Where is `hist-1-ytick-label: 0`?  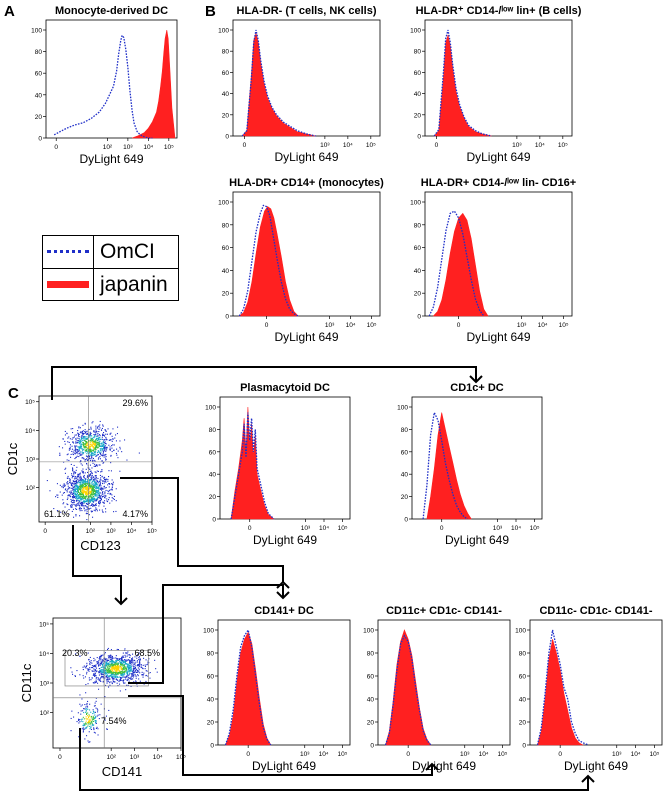
hist-1-ytick-label: 0 is located at coordinates (227, 137).